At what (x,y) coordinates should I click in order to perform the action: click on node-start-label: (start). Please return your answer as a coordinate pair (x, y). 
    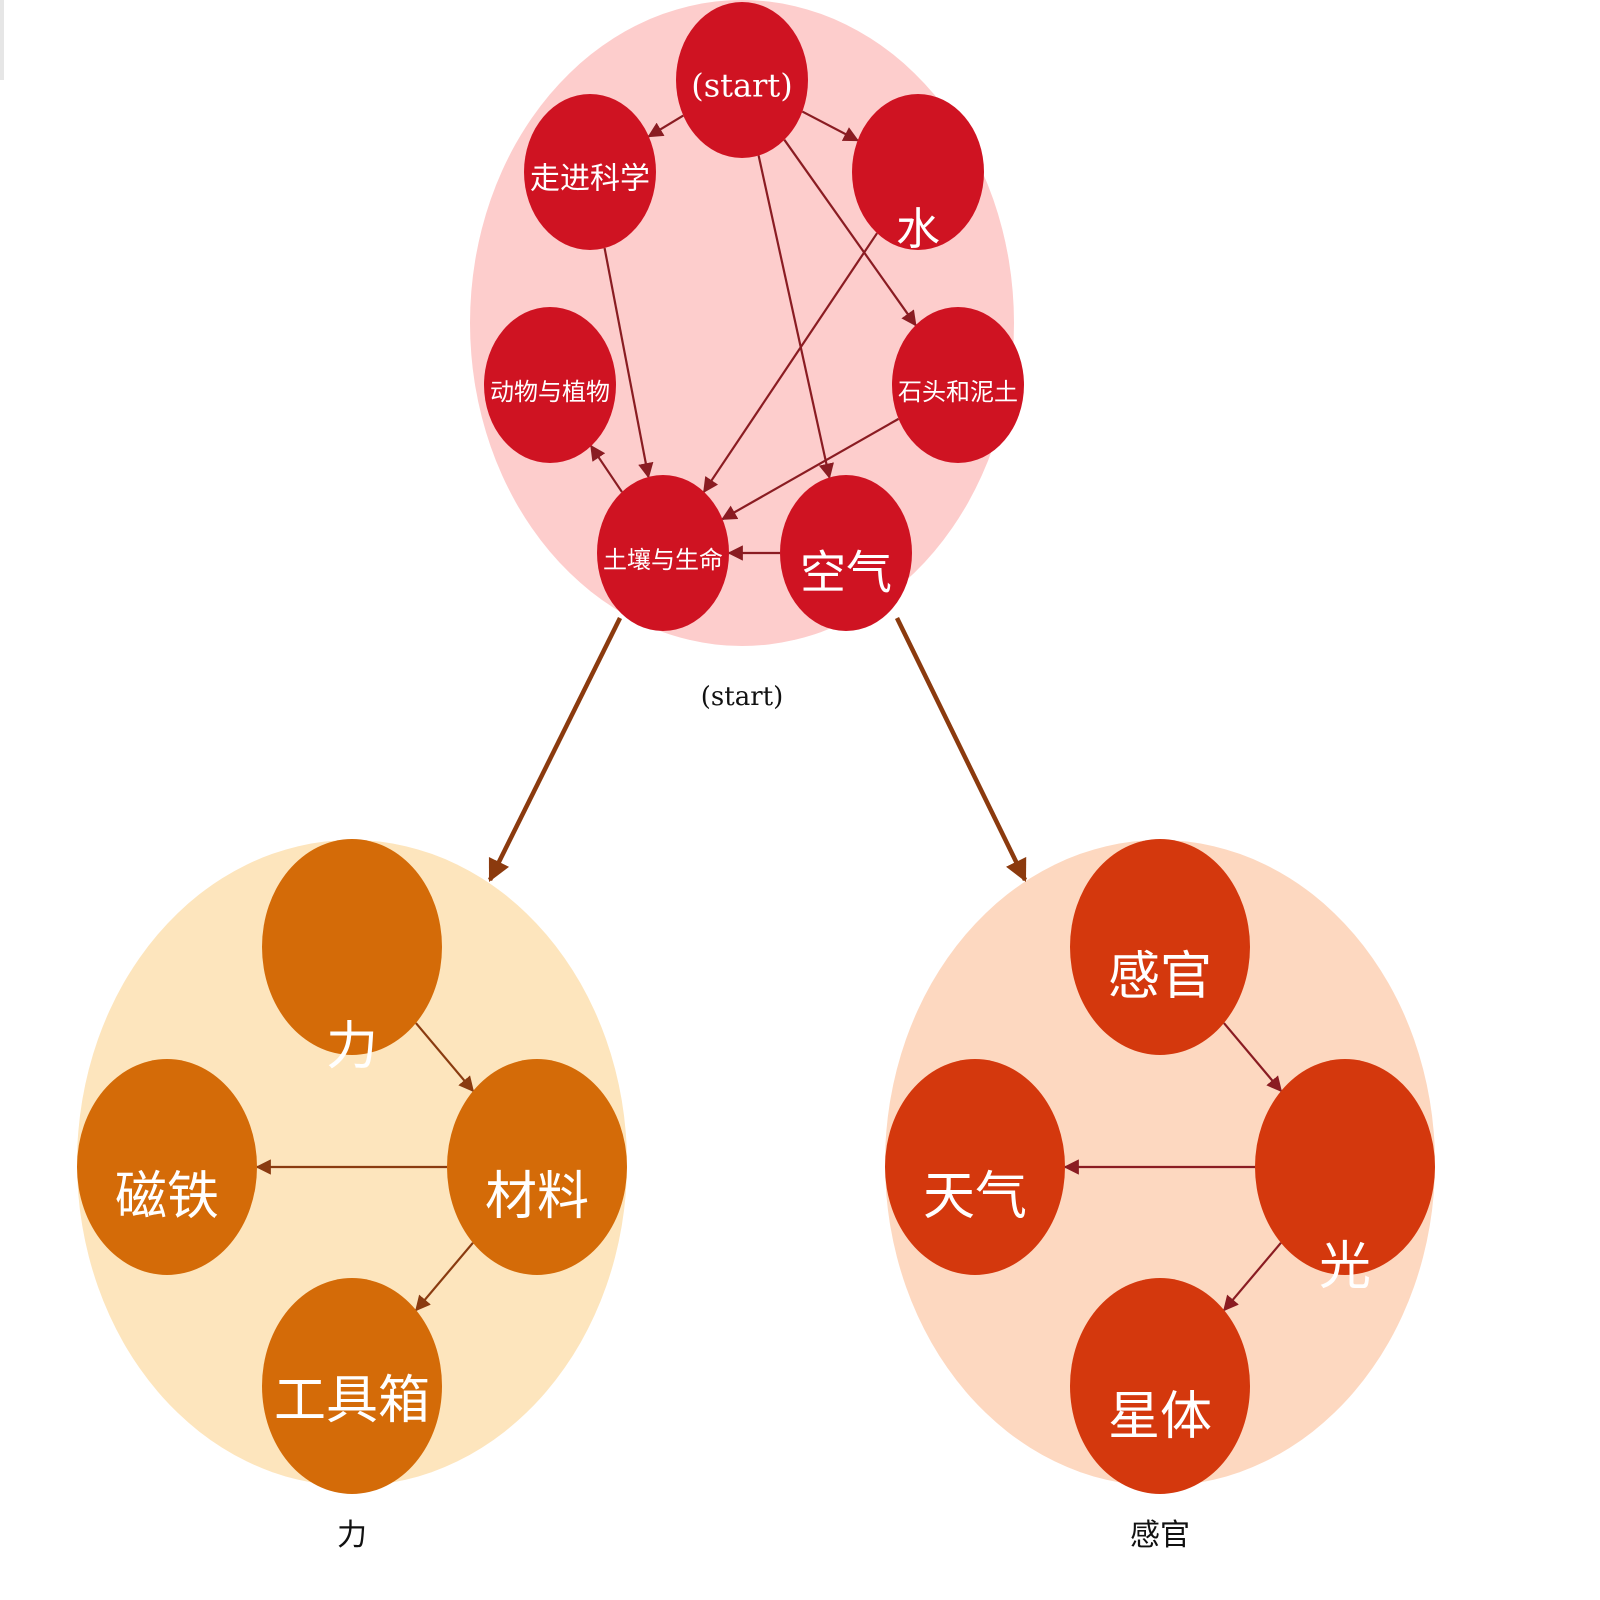
    Looking at the image, I should click on (741, 86).